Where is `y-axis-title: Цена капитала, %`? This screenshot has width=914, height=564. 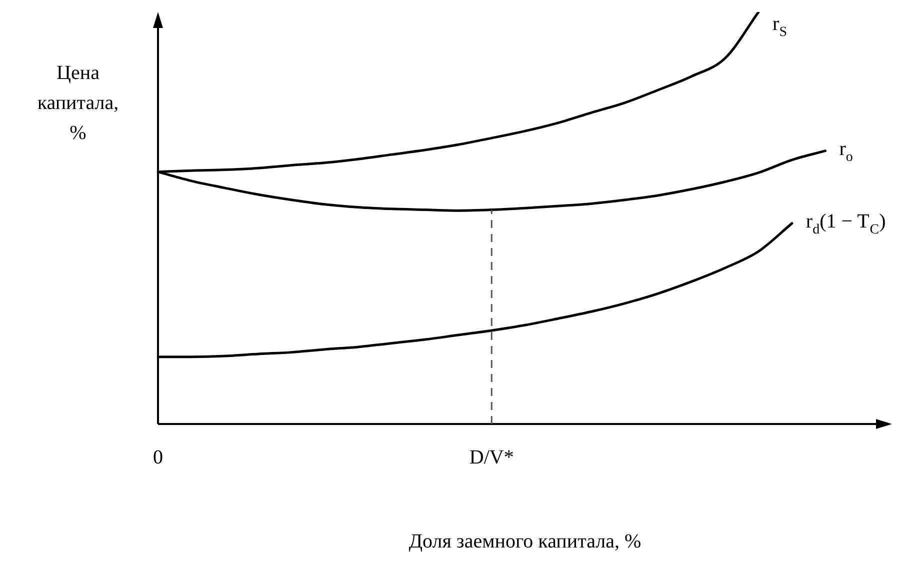 y-axis-title: Цена капитала, % is located at coordinates (78, 103).